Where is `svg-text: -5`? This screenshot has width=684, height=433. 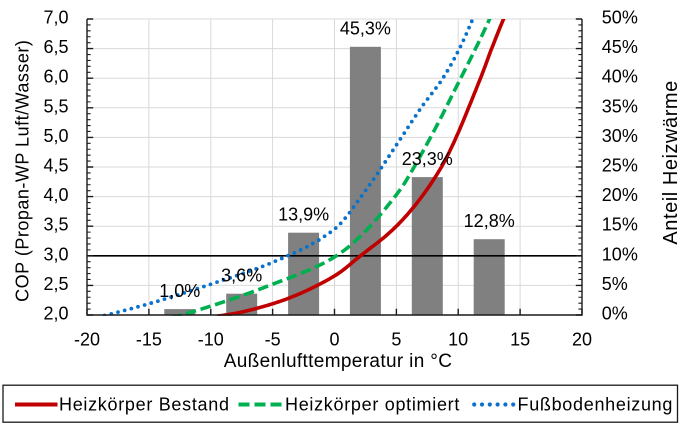 svg-text: -5 is located at coordinates (273, 339).